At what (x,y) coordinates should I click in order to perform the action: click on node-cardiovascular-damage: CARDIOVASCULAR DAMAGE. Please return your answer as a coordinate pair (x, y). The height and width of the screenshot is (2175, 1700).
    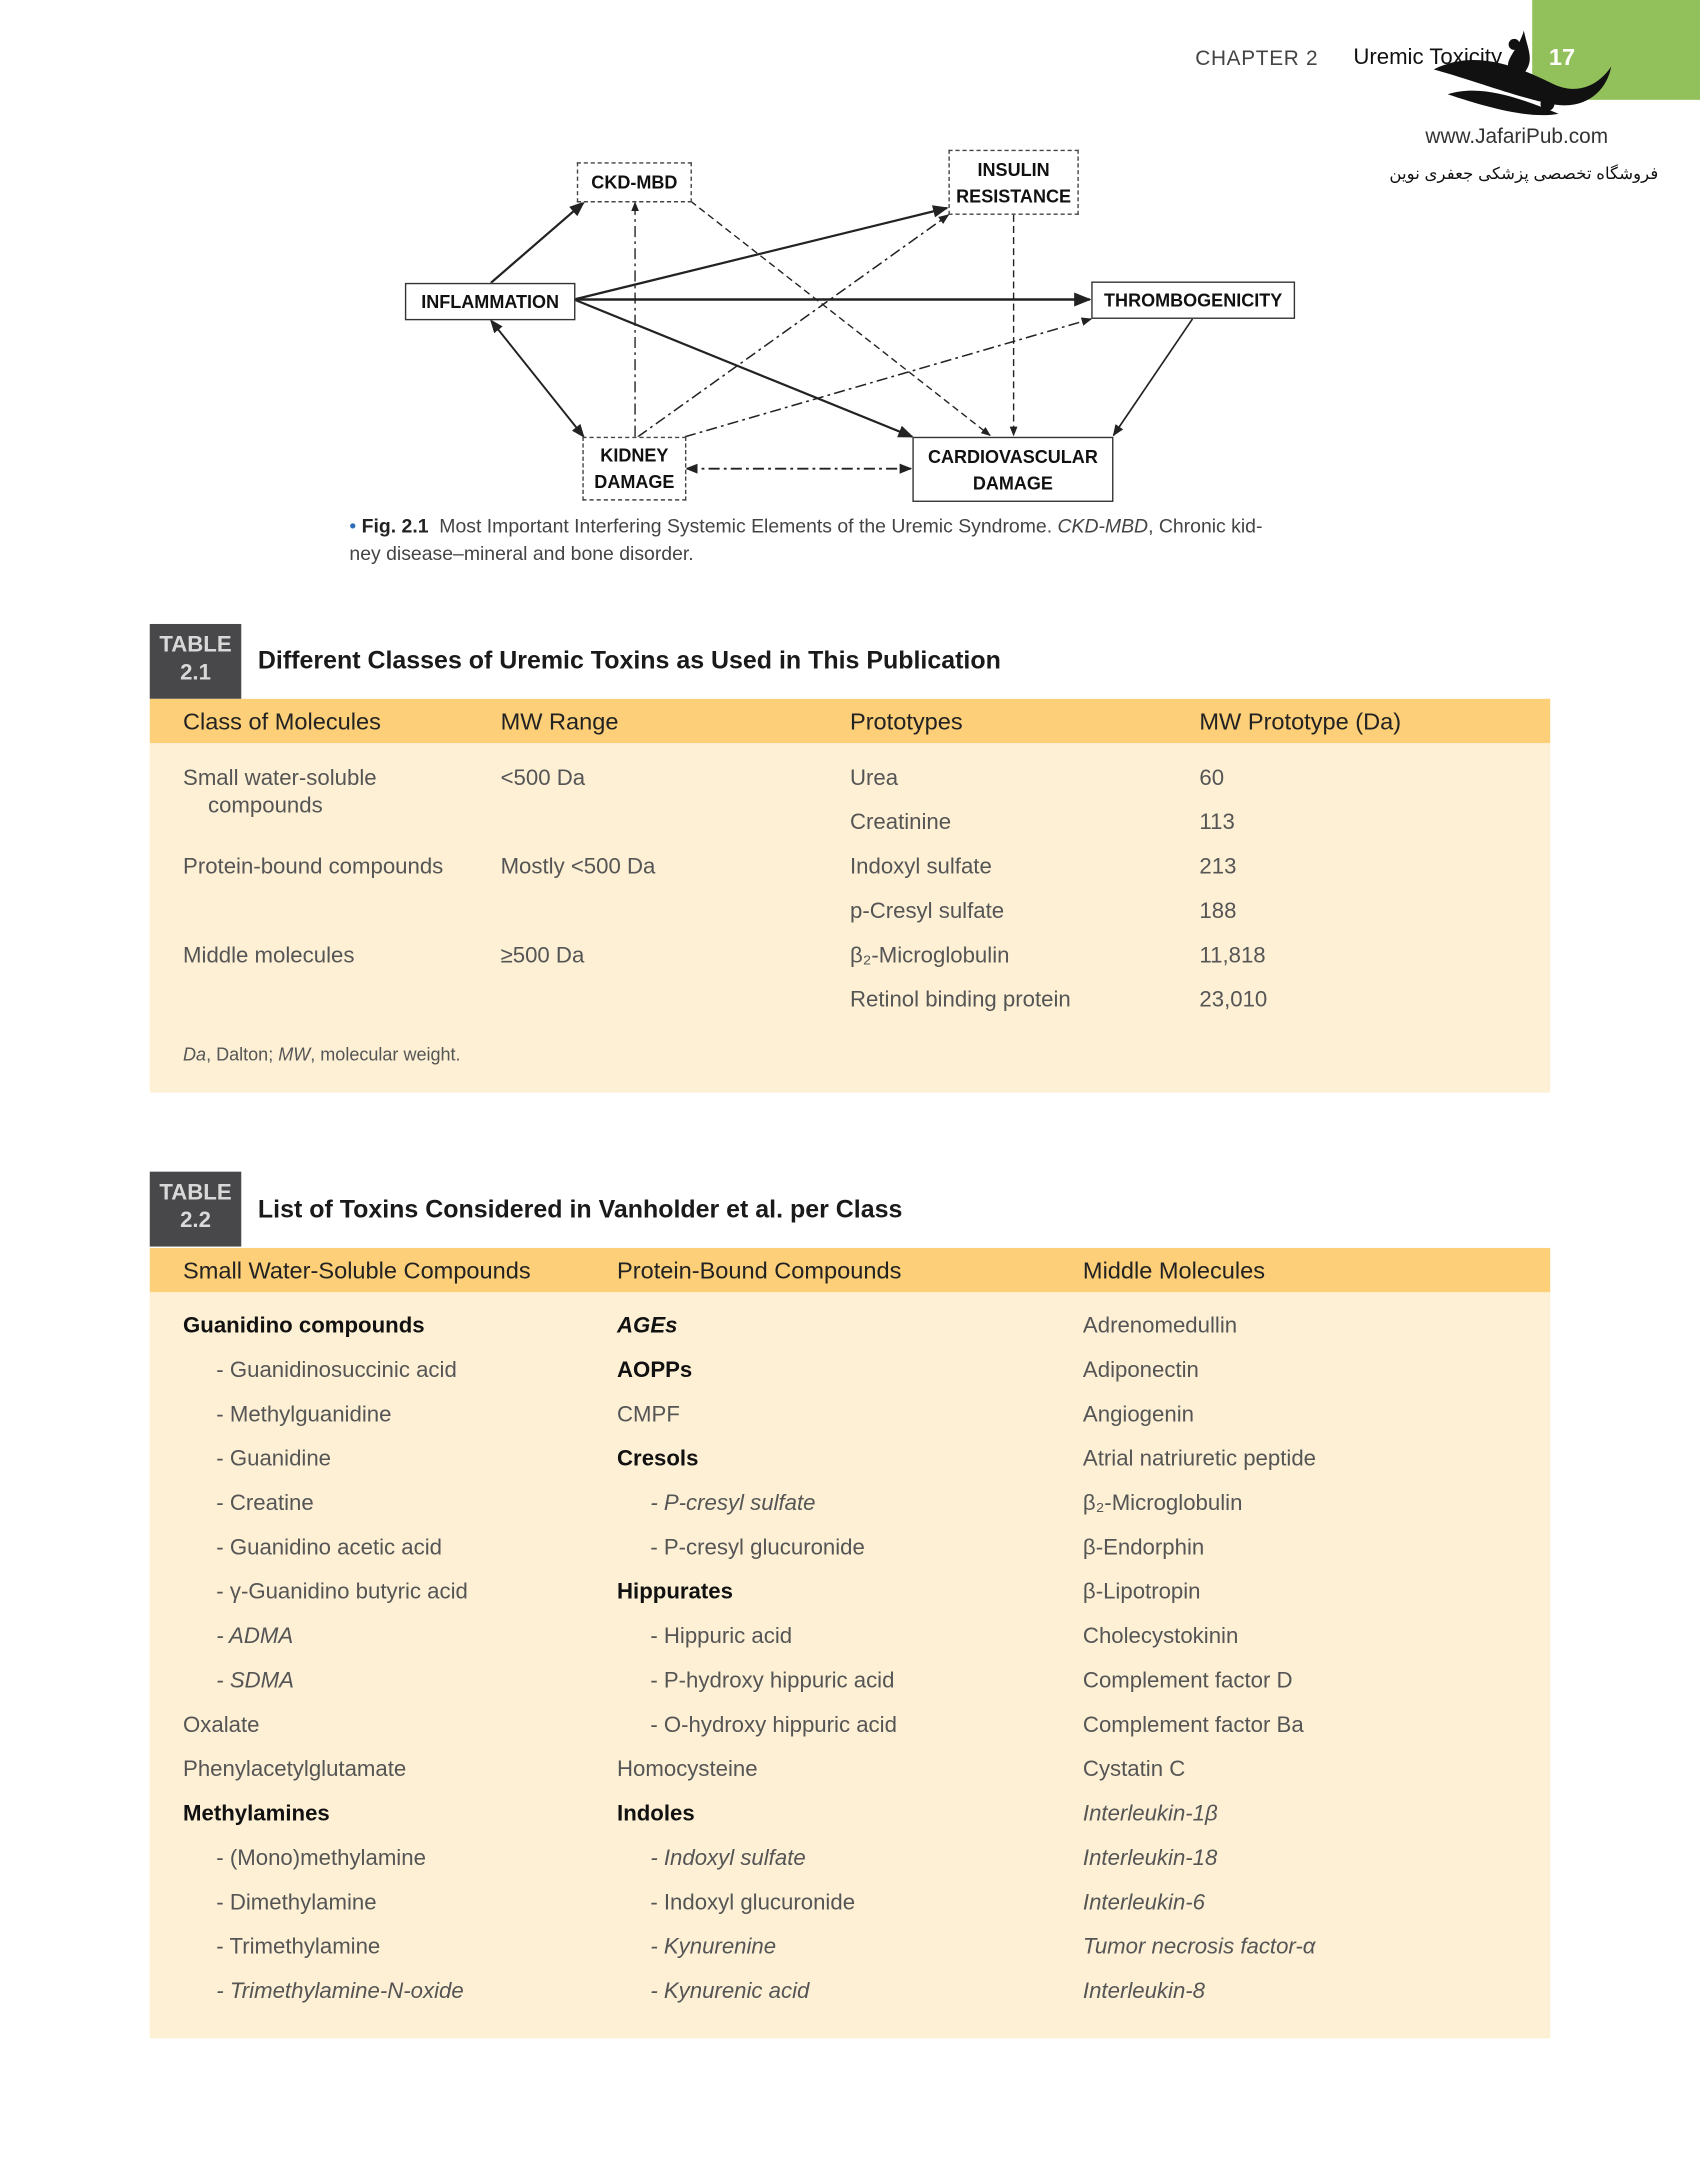
    Looking at the image, I should click on (1013, 469).